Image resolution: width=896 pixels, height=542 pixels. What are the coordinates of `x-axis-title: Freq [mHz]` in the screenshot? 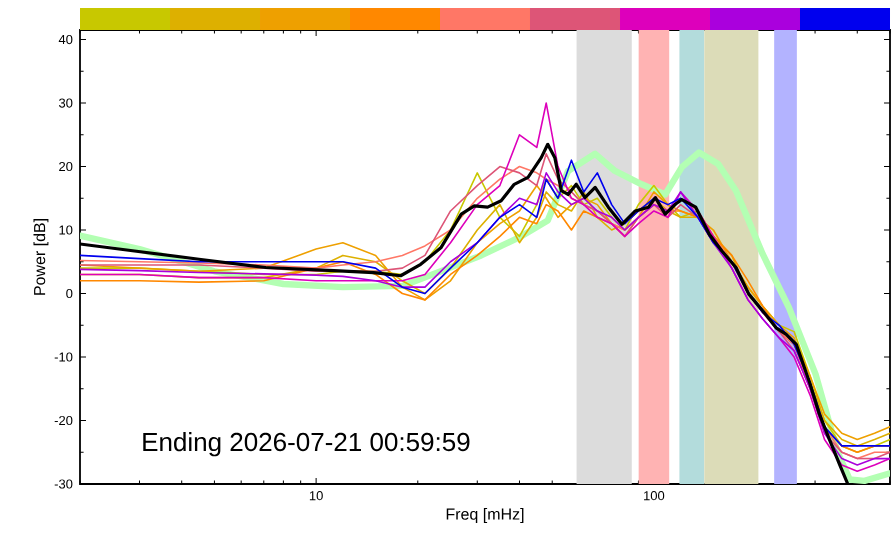 It's located at (485, 515).